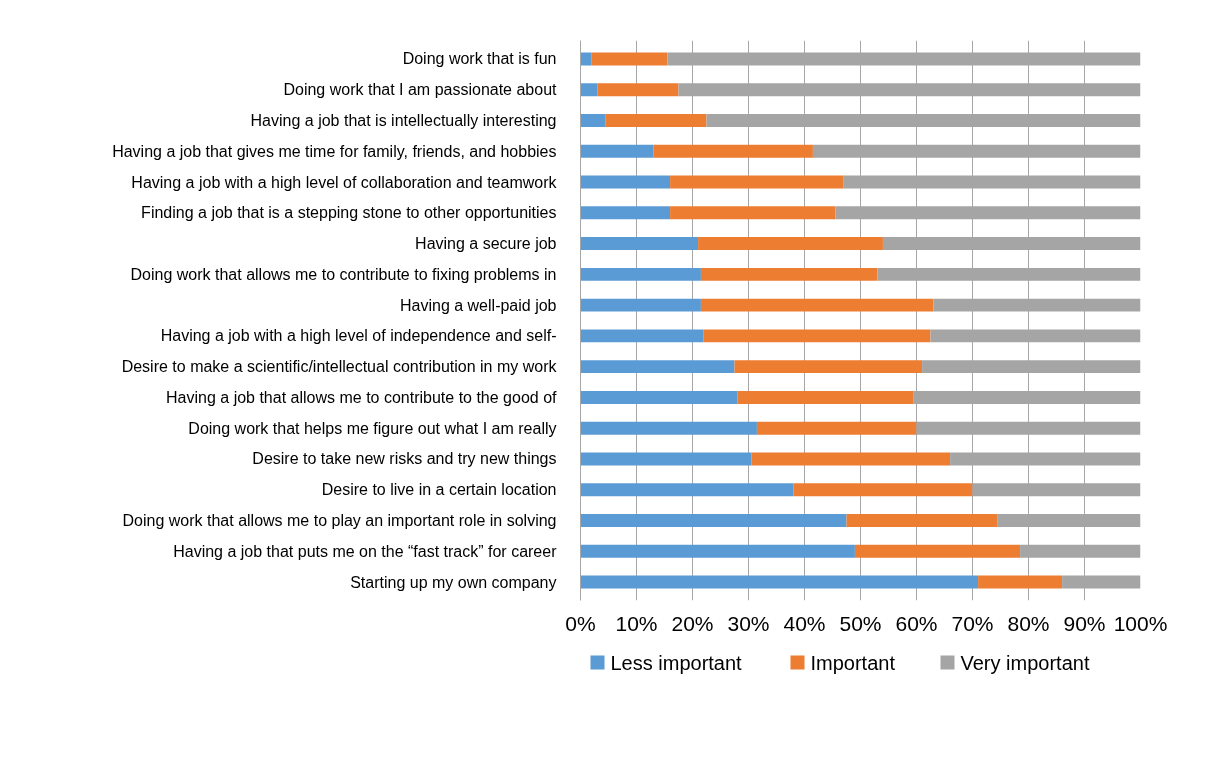 This screenshot has height=776, width=1208. What do you see at coordinates (339, 367) in the screenshot?
I see `y-tick-label: Desire to make a scientific/intellectual contribution in my work` at bounding box center [339, 367].